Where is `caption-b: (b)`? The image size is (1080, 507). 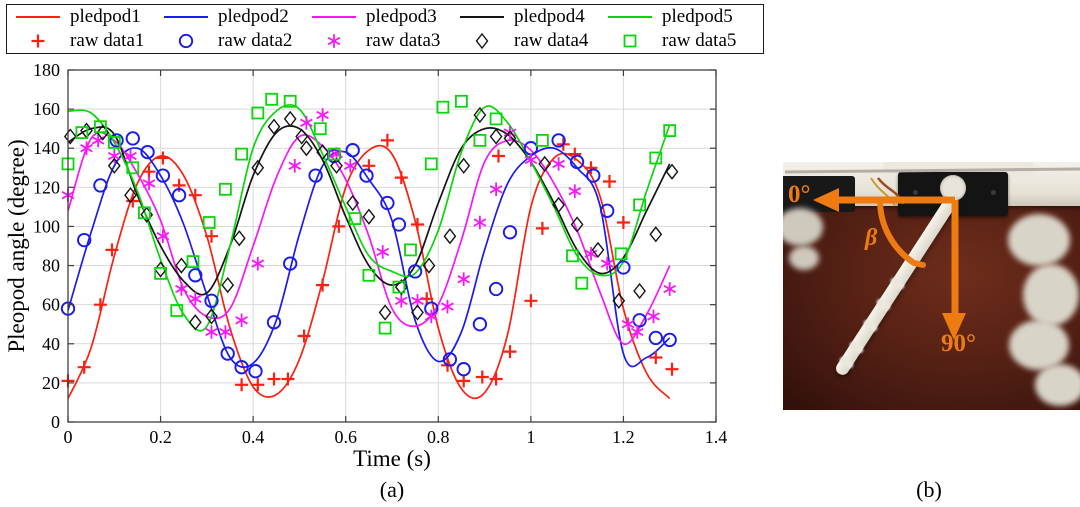 caption-b: (b) is located at coordinates (929, 489).